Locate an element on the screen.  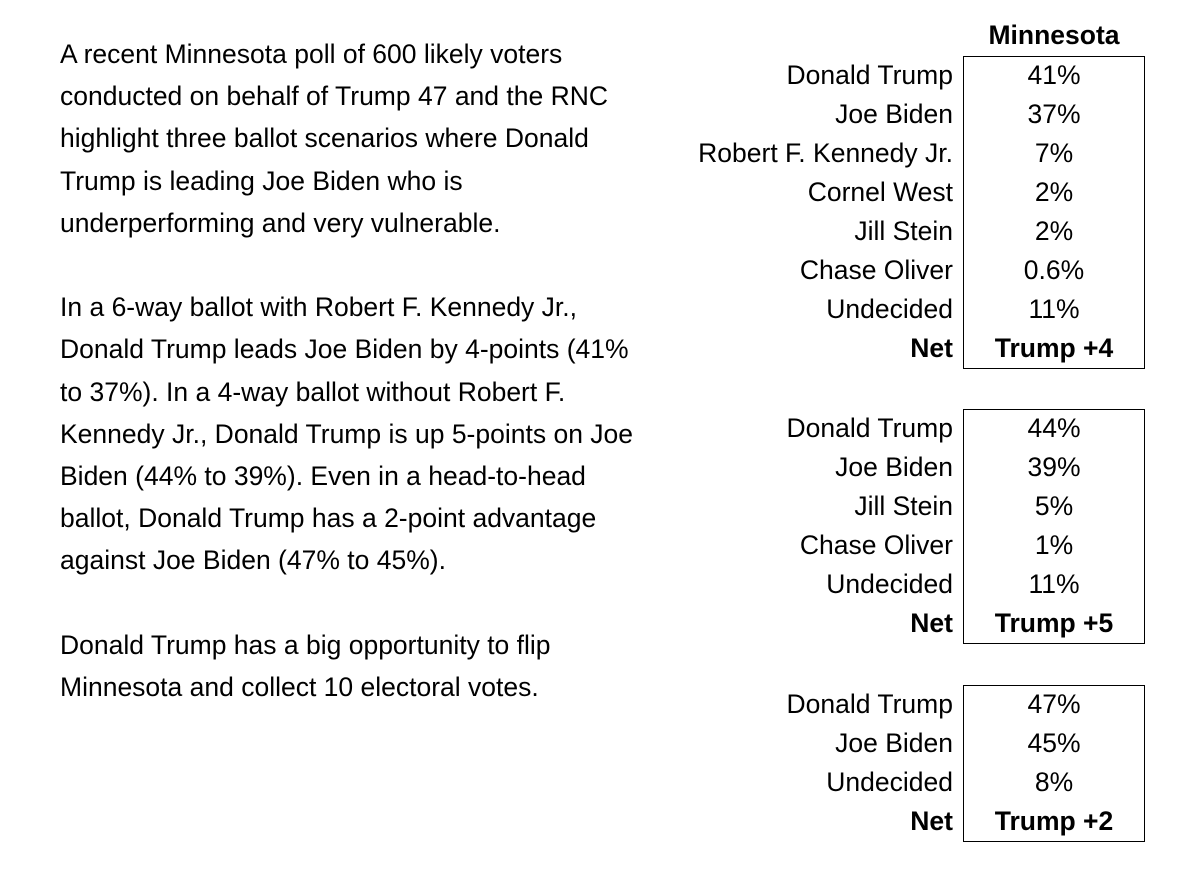
vote-share: 45% is located at coordinates (1054, 743).